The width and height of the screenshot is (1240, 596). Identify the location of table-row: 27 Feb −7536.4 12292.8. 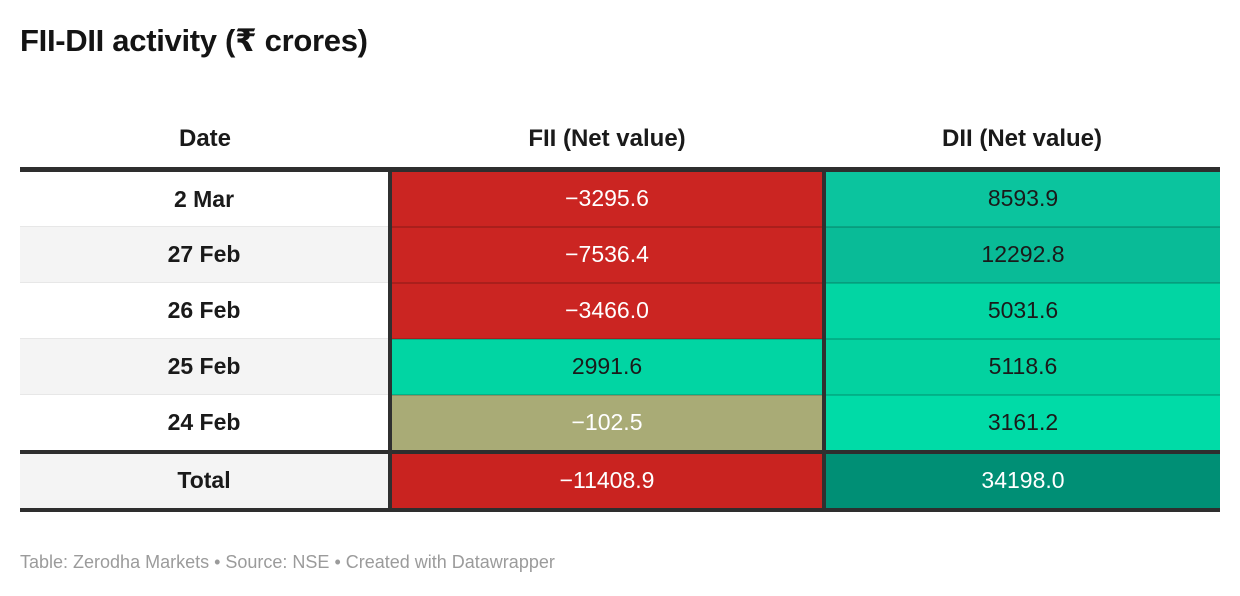
(620, 254).